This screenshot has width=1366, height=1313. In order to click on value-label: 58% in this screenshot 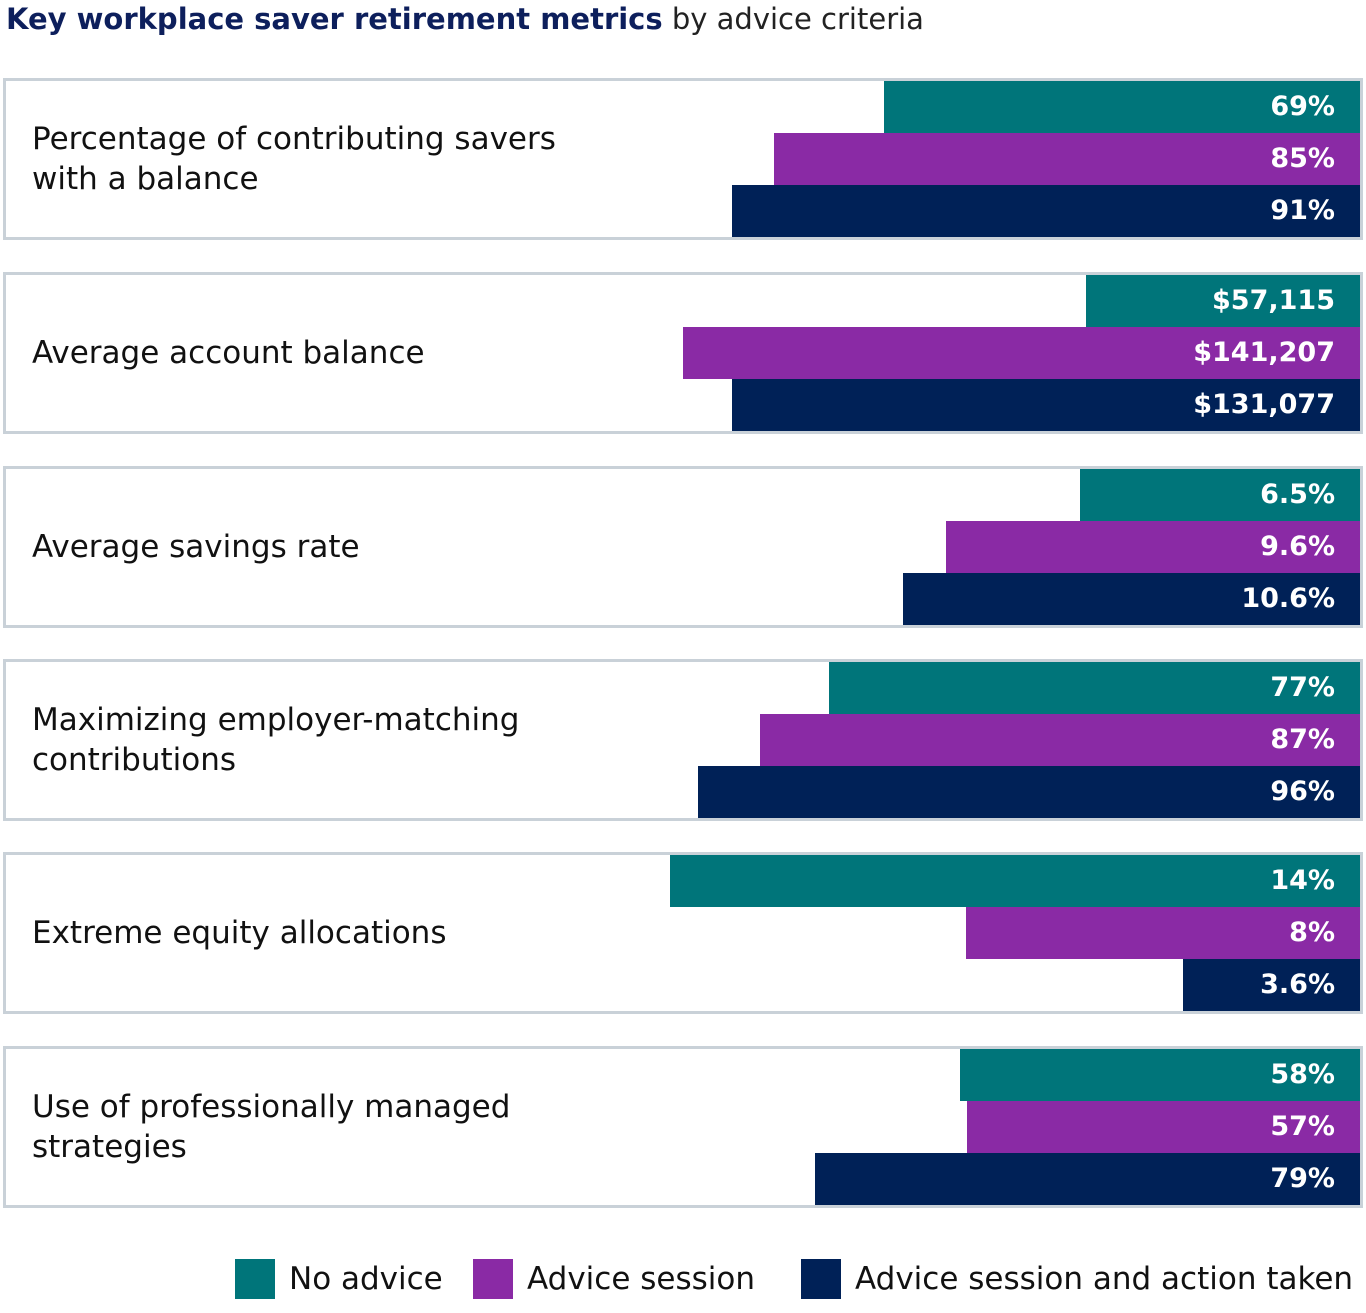, I will do `click(1302, 1074)`.